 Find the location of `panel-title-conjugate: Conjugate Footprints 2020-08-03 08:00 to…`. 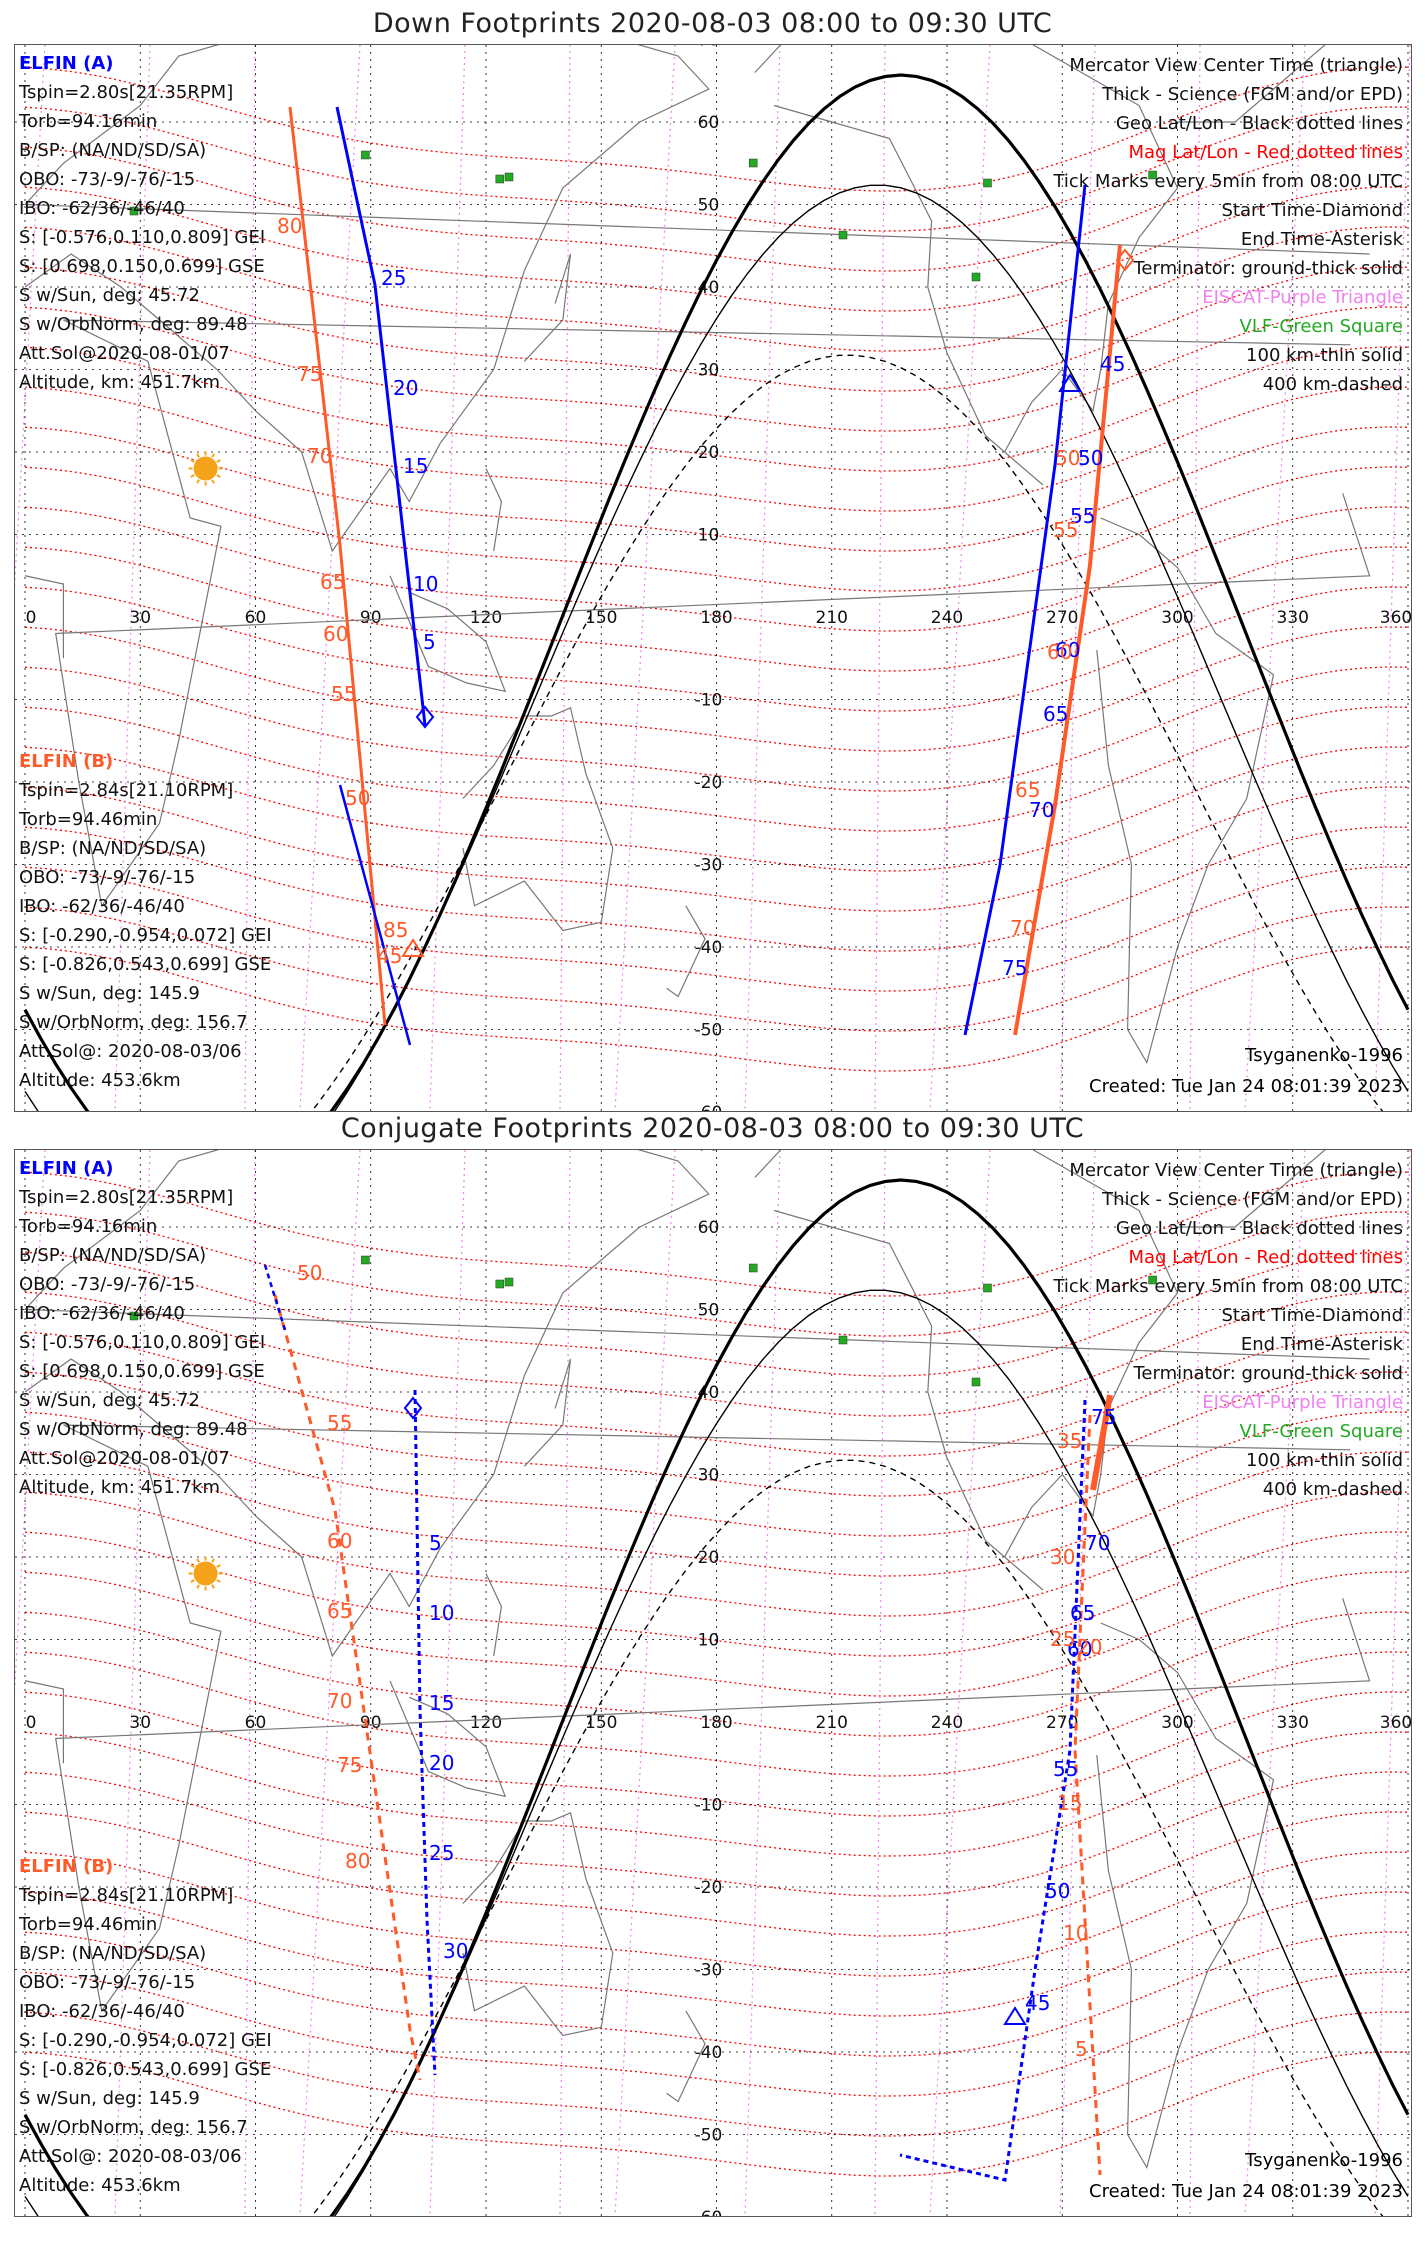

panel-title-conjugate: Conjugate Footprints 2020-08-03 08:00 to… is located at coordinates (712, 1128).